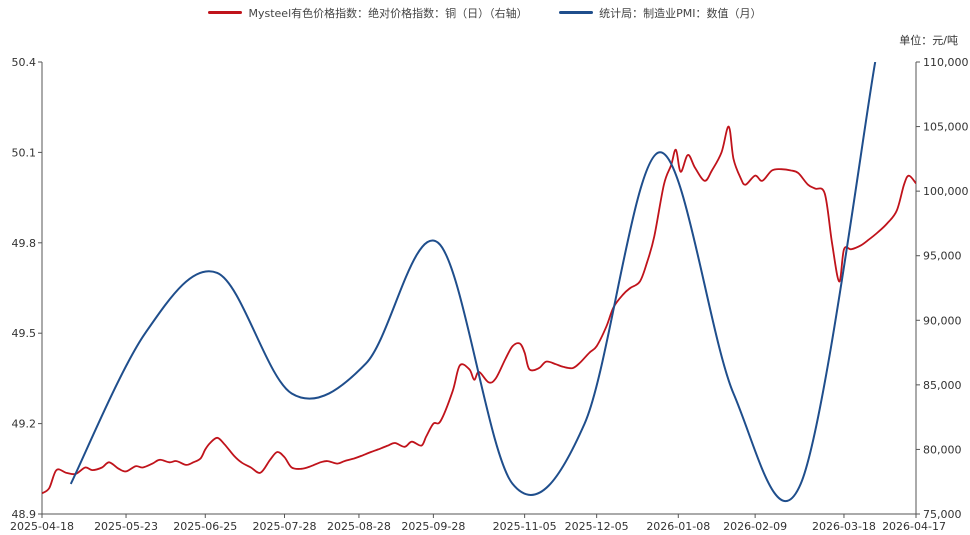 The image size is (970, 535). What do you see at coordinates (928, 40) in the screenshot?
I see `unit-label: 单位：元/吨` at bounding box center [928, 40].